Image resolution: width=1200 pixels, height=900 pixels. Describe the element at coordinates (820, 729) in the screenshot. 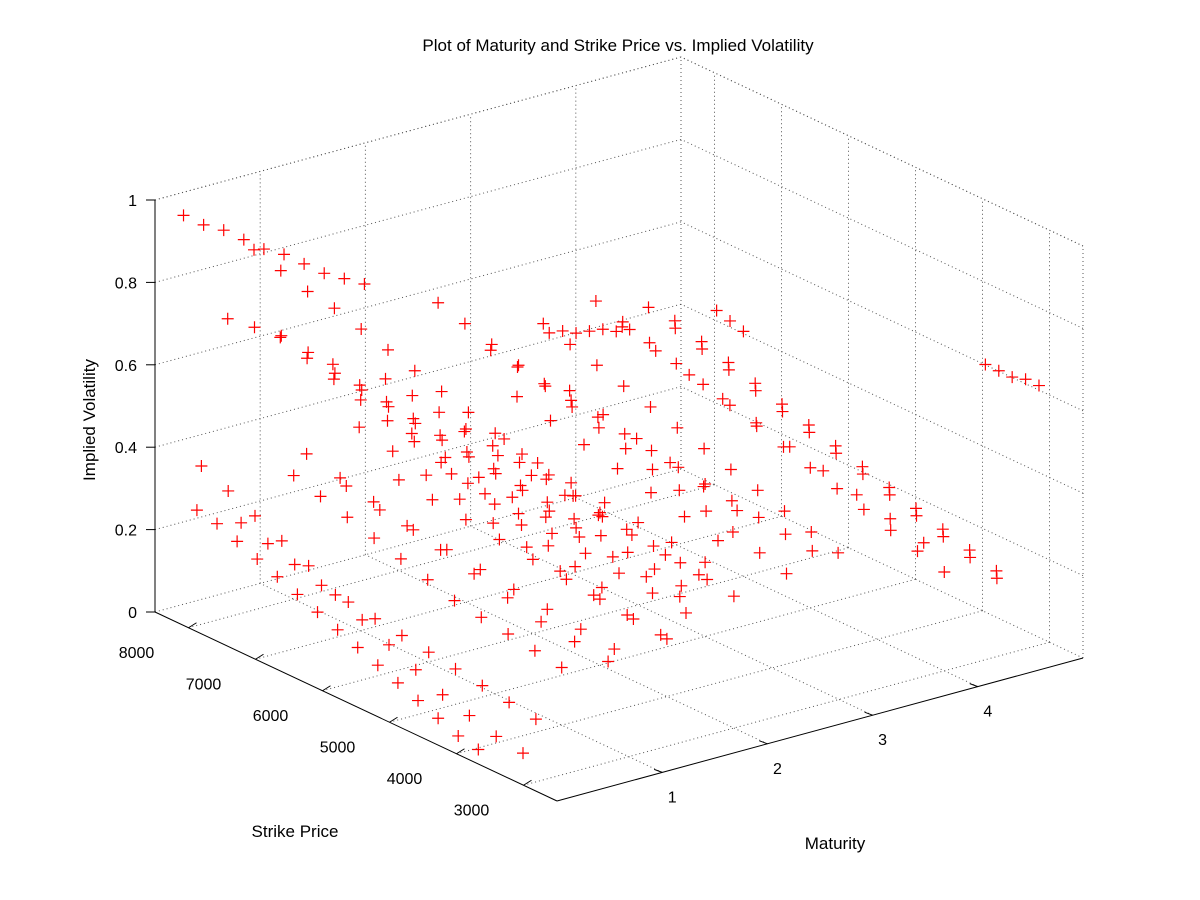

I see `maturity-axis-line` at that location.